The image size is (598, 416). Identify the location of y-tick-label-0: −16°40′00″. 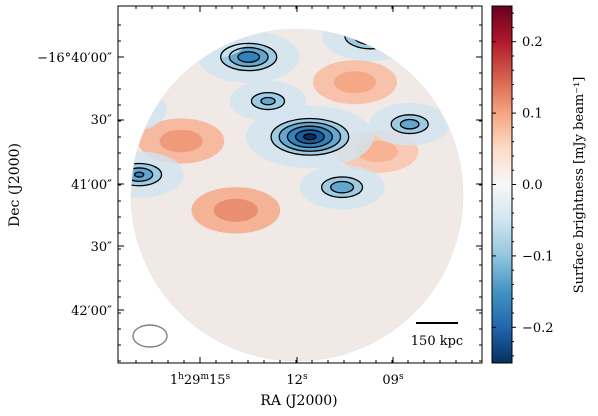
(74, 58).